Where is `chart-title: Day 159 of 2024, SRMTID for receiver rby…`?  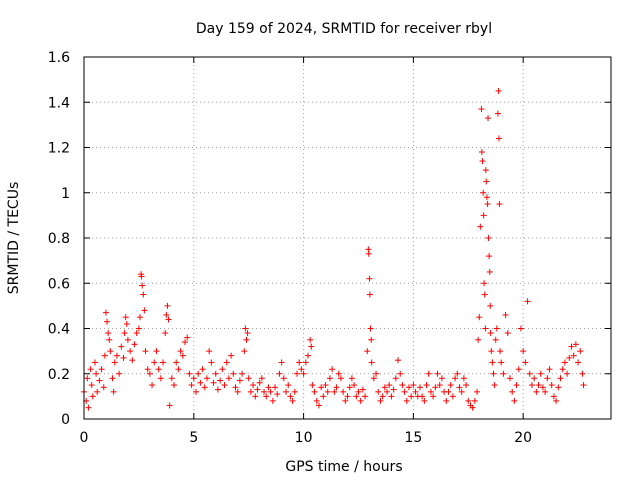 chart-title: Day 159 of 2024, SRMTID for receiver rby… is located at coordinates (344, 29).